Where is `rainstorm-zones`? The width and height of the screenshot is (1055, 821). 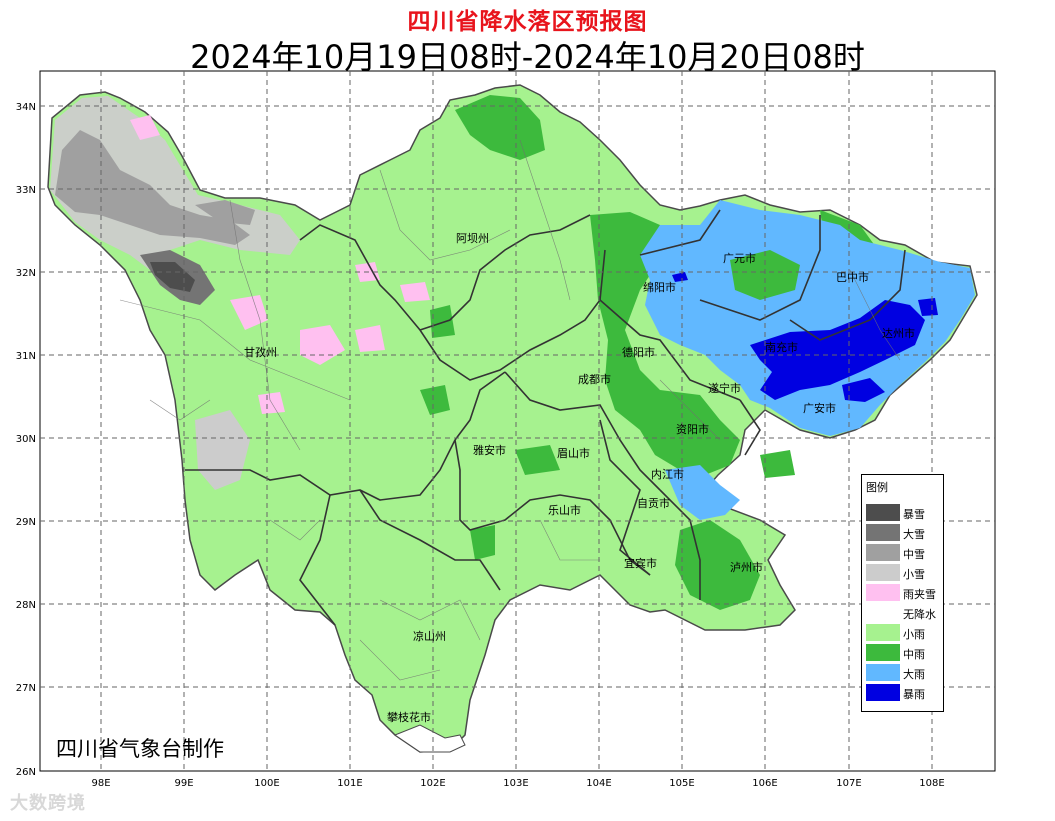 rainstorm-zones is located at coordinates (805, 337).